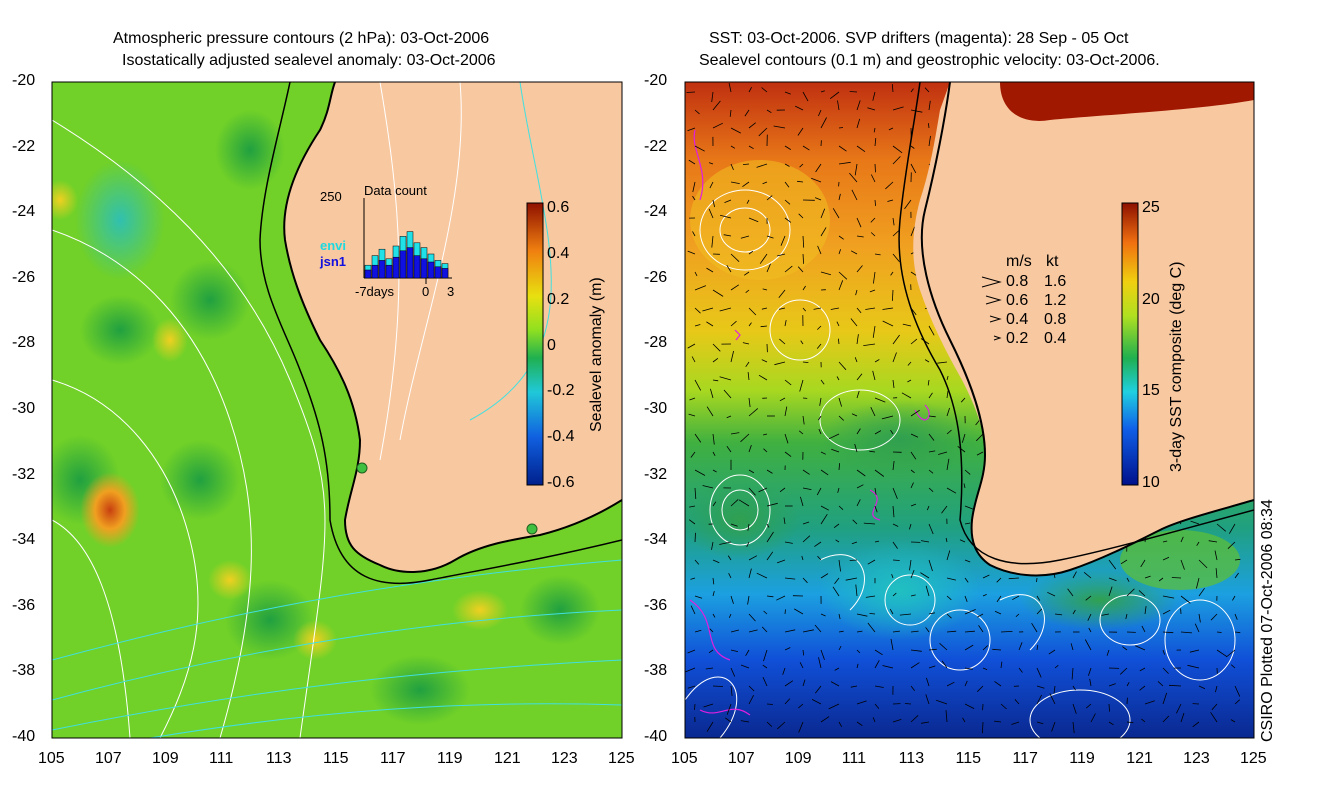  Describe the element at coordinates (684, 758) in the screenshot. I see `x-tick-label: 105` at that location.